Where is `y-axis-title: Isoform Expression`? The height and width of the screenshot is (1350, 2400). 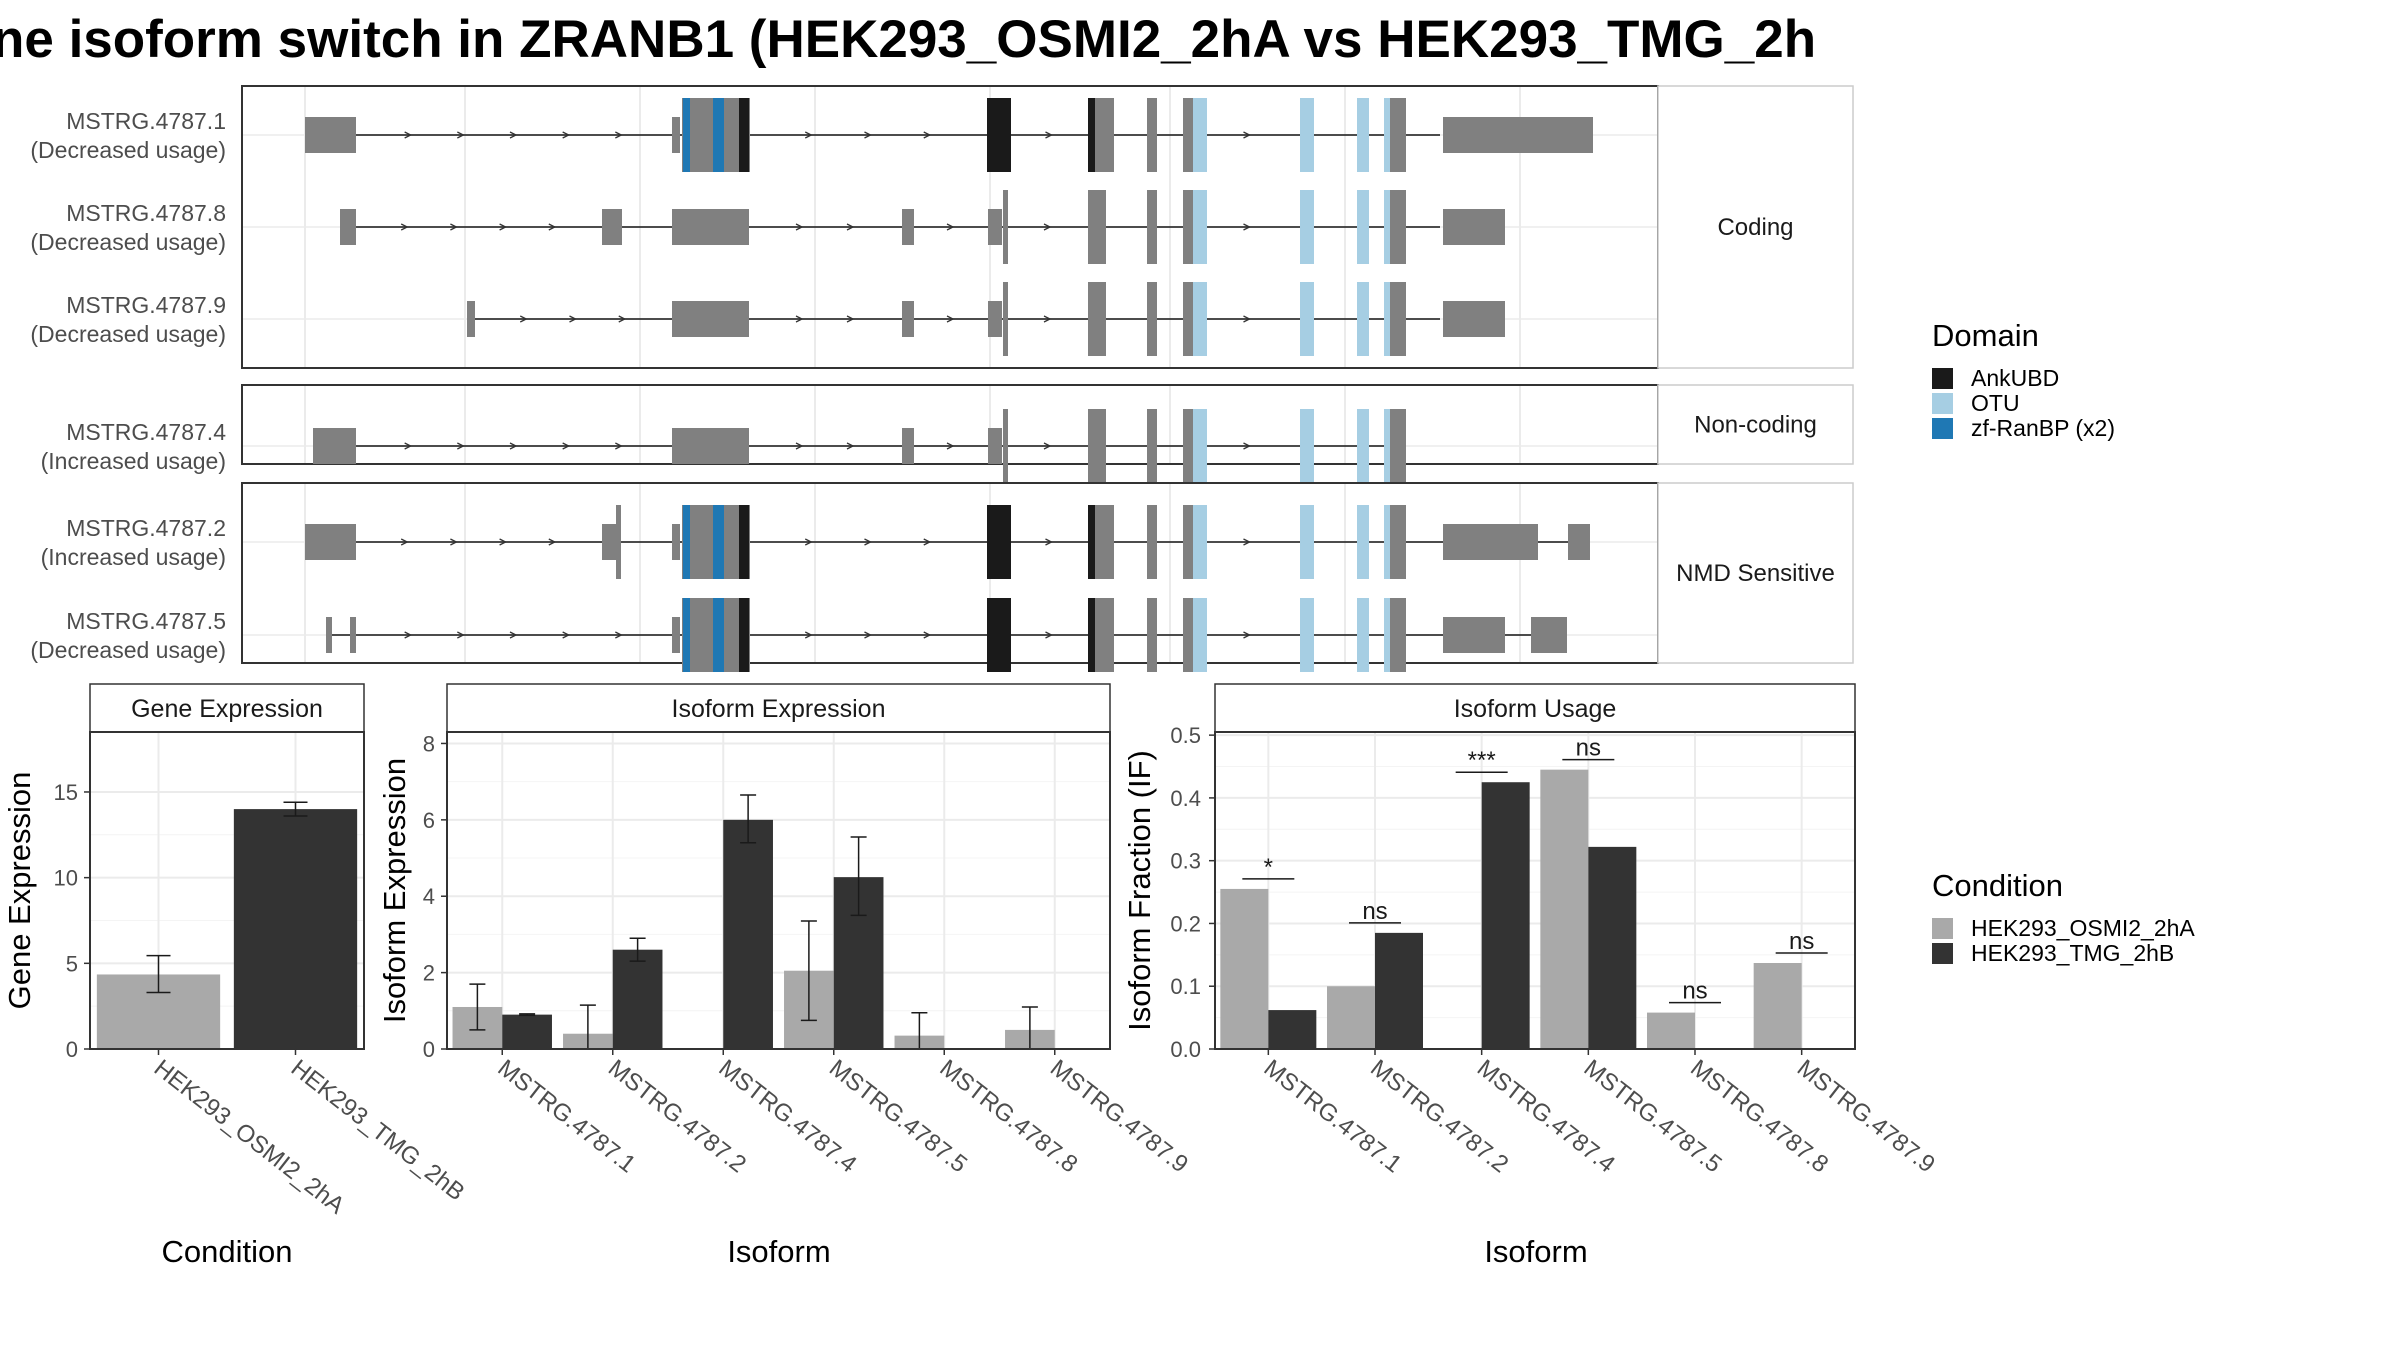
y-axis-title: Isoform Expression is located at coordinates (394, 890).